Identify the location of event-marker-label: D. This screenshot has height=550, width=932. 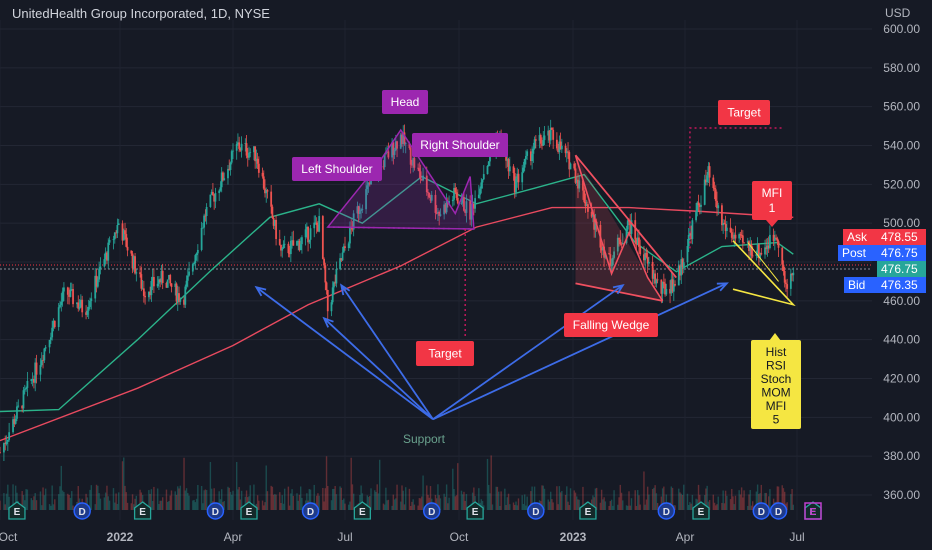
(82, 512).